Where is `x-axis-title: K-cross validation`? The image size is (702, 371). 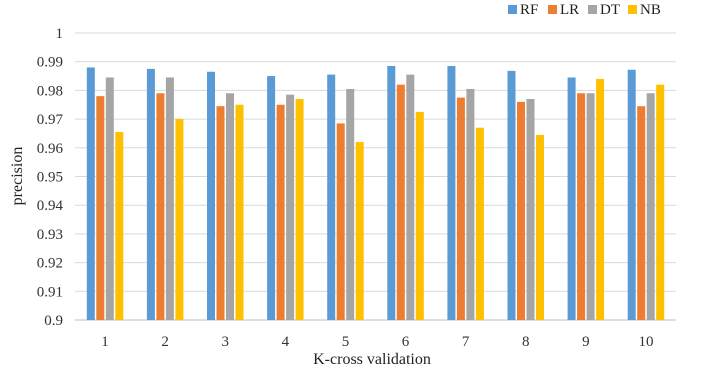
x-axis-title: K-cross validation is located at coordinates (372, 359).